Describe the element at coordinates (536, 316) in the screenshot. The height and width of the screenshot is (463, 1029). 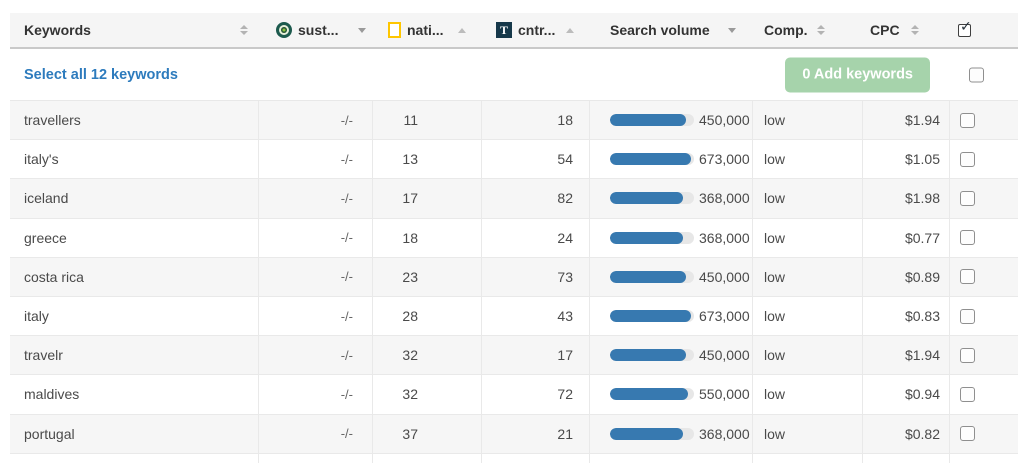
I see `cntr-rank-cell: 43` at that location.